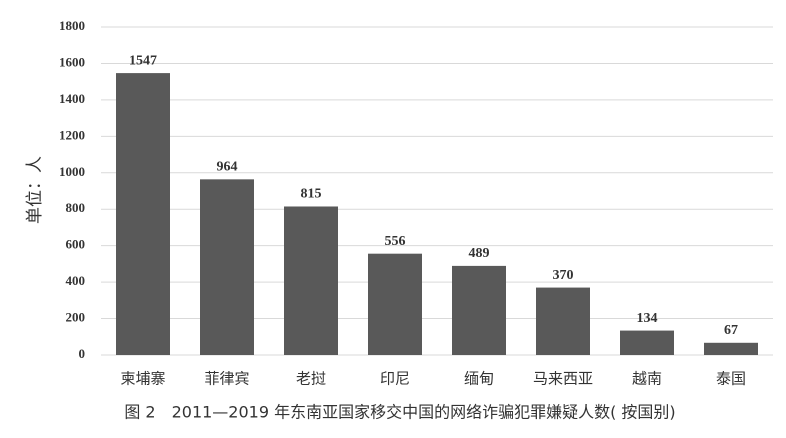  What do you see at coordinates (82, 353) in the screenshot?
I see `y-tick-label: 0` at bounding box center [82, 353].